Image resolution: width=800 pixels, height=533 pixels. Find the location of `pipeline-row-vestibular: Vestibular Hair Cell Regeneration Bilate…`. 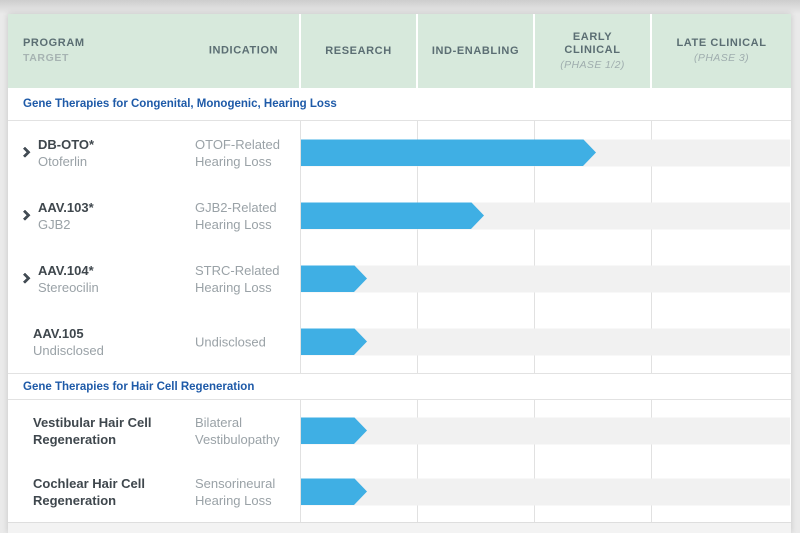

pipeline-row-vestibular: Vestibular Hair Cell Regeneration Bilate… is located at coordinates (399, 430).